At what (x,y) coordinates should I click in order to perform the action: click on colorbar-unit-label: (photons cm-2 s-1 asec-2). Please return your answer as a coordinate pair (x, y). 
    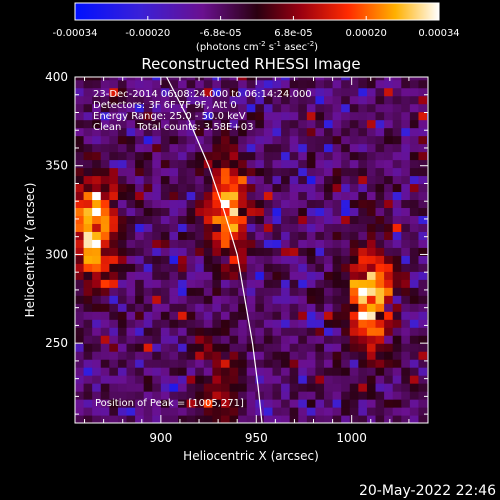
    Looking at the image, I should click on (257, 46).